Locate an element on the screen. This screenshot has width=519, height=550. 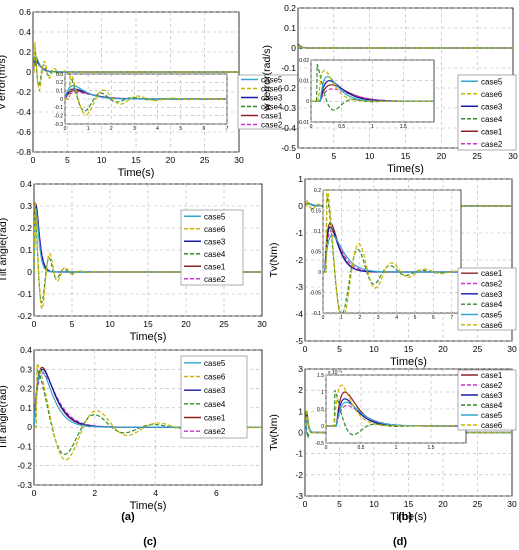
chart-b-xlabel: Time(s) is located at coordinates (405, 169).